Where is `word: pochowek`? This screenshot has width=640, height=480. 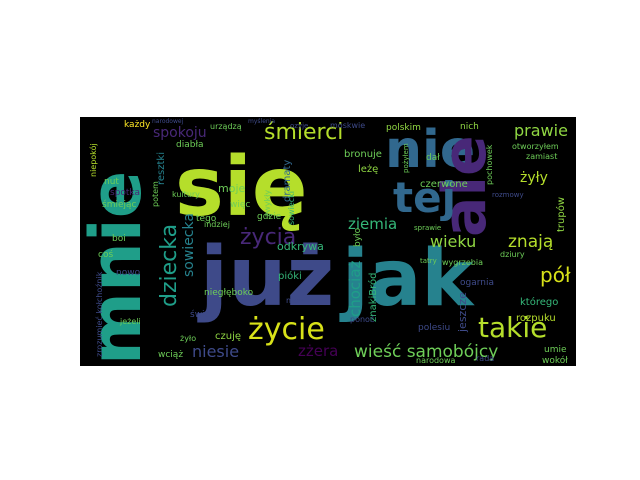
word: pochowek is located at coordinates (489, 164).